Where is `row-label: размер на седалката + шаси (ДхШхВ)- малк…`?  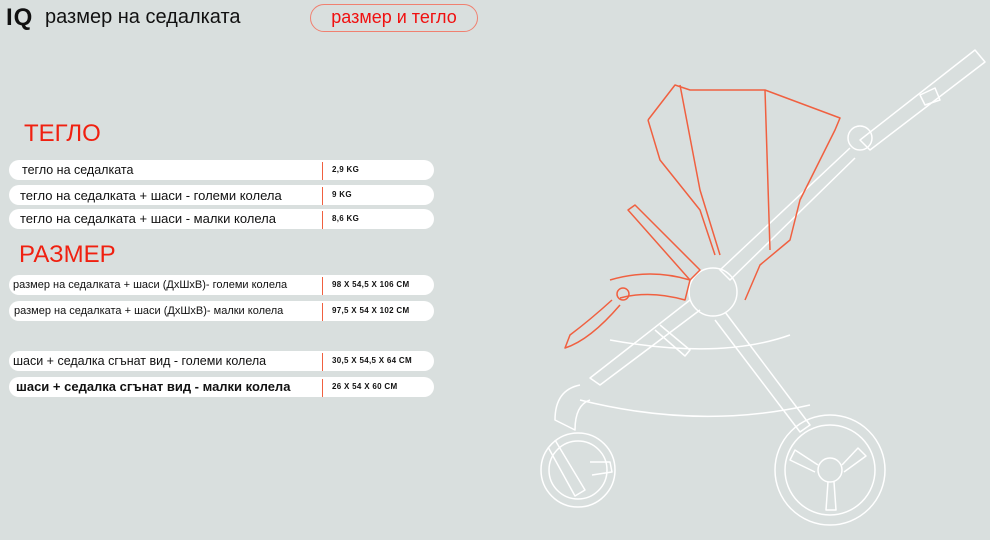
row-label: размер на седалката + шаси (ДхШхВ)- малк… is located at coordinates (149, 311).